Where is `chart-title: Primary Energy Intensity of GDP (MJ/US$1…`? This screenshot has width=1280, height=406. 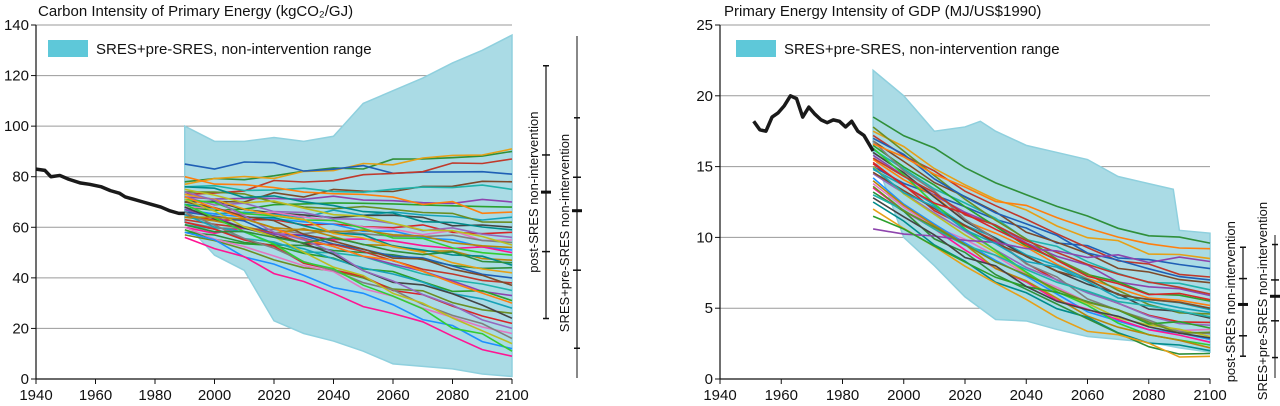
chart-title: Primary Energy Intensity of GDP (MJ/US$1… is located at coordinates (882, 11).